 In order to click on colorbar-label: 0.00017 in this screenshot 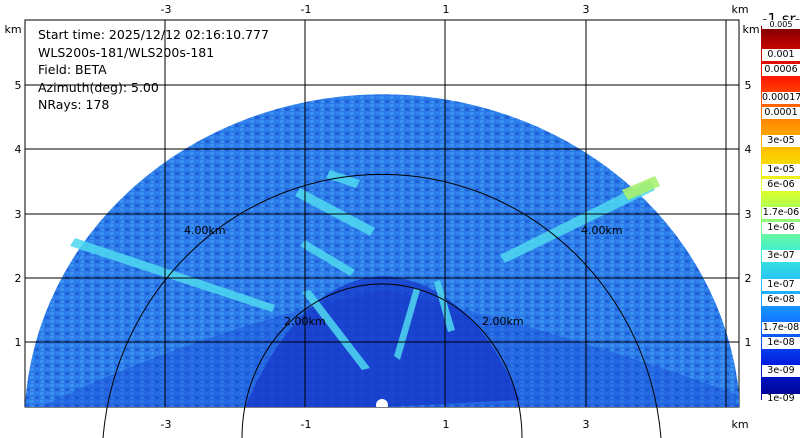, I will do `click(781, 98)`.